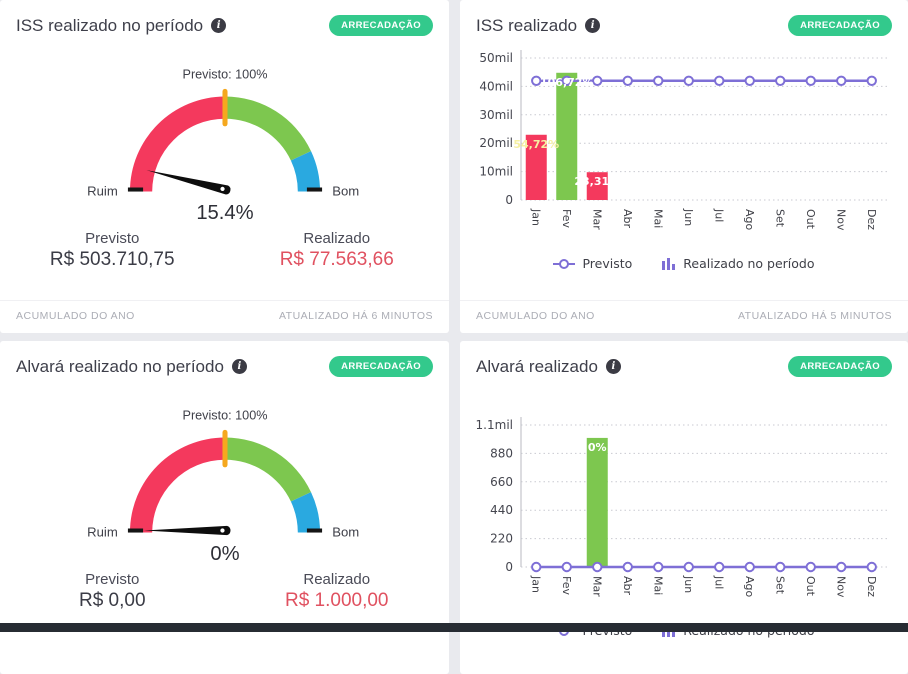  Describe the element at coordinates (597, 181) in the screenshot. I see `svg-text: 23,31%` at that location.